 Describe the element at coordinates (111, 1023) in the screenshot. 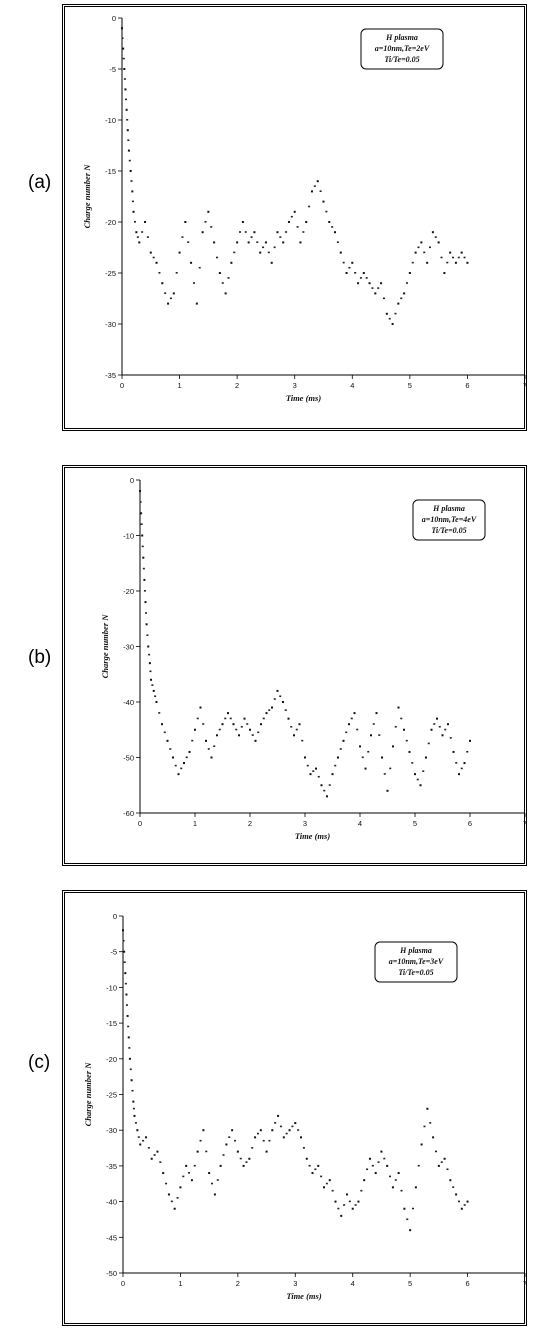

I see `y-tick-label: -15` at that location.